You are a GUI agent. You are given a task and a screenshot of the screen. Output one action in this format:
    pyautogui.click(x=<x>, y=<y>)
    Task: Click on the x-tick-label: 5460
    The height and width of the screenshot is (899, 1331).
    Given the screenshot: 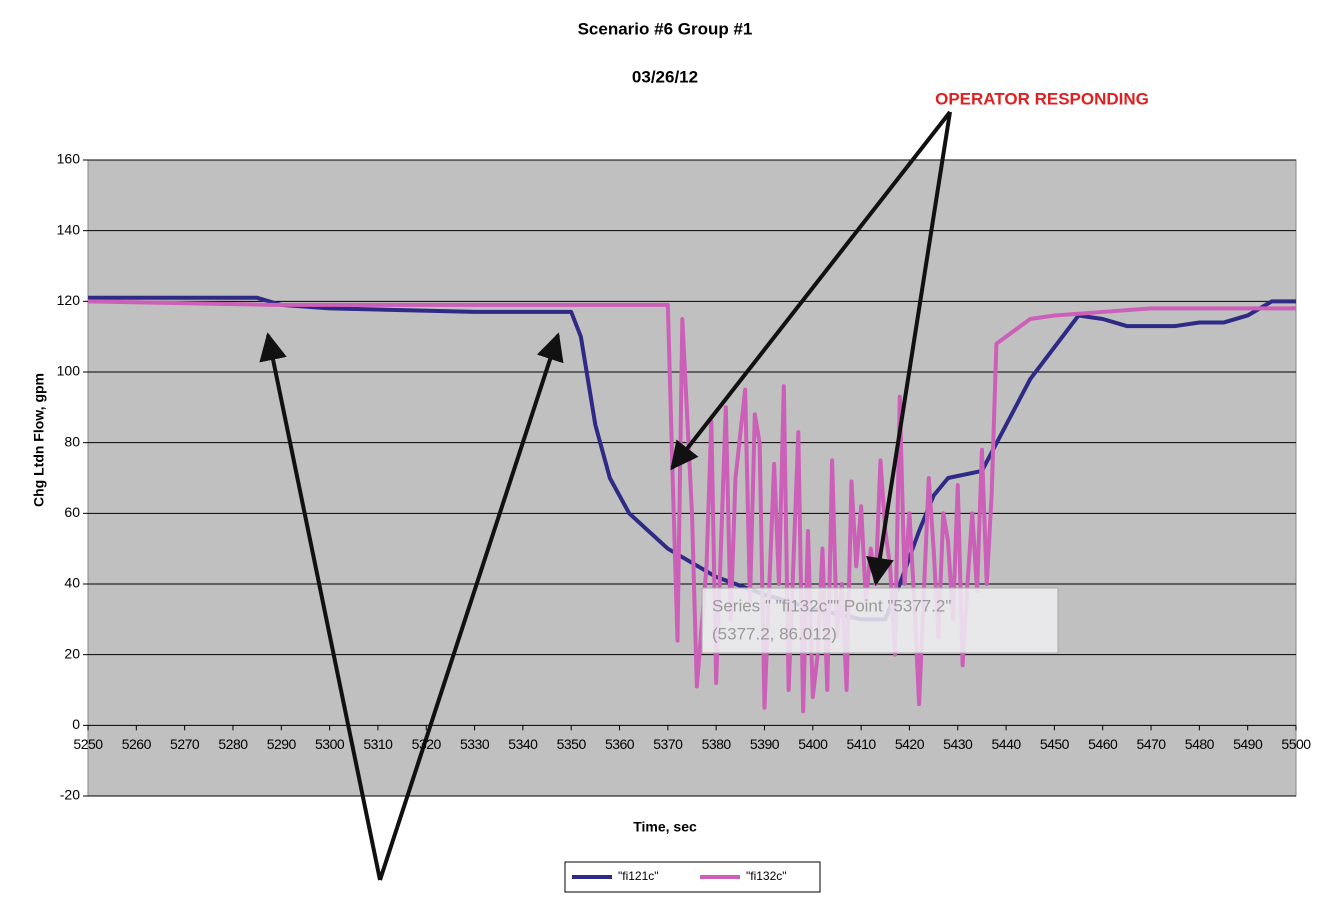 What is the action you would take?
    pyautogui.click(x=1103, y=744)
    